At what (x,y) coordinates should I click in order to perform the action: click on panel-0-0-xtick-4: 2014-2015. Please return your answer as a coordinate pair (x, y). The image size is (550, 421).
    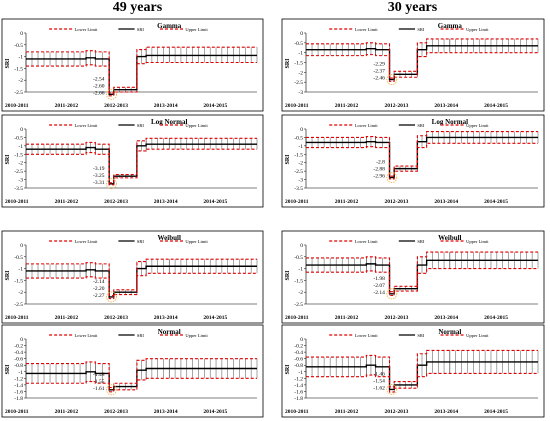
    Looking at the image, I should click on (215, 106).